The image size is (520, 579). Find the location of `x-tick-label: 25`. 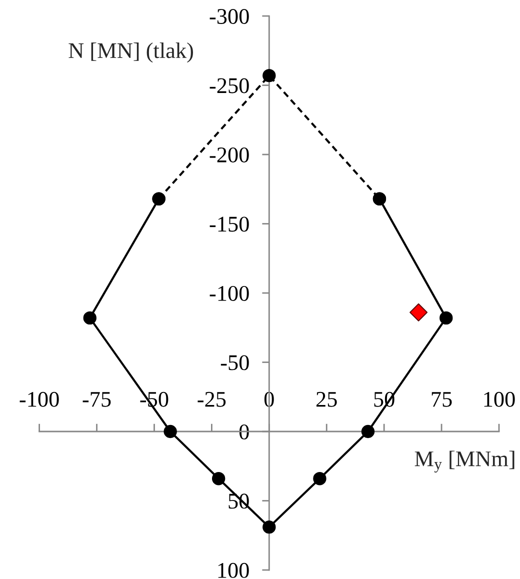

x-tick-label: 25 is located at coordinates (326, 399).